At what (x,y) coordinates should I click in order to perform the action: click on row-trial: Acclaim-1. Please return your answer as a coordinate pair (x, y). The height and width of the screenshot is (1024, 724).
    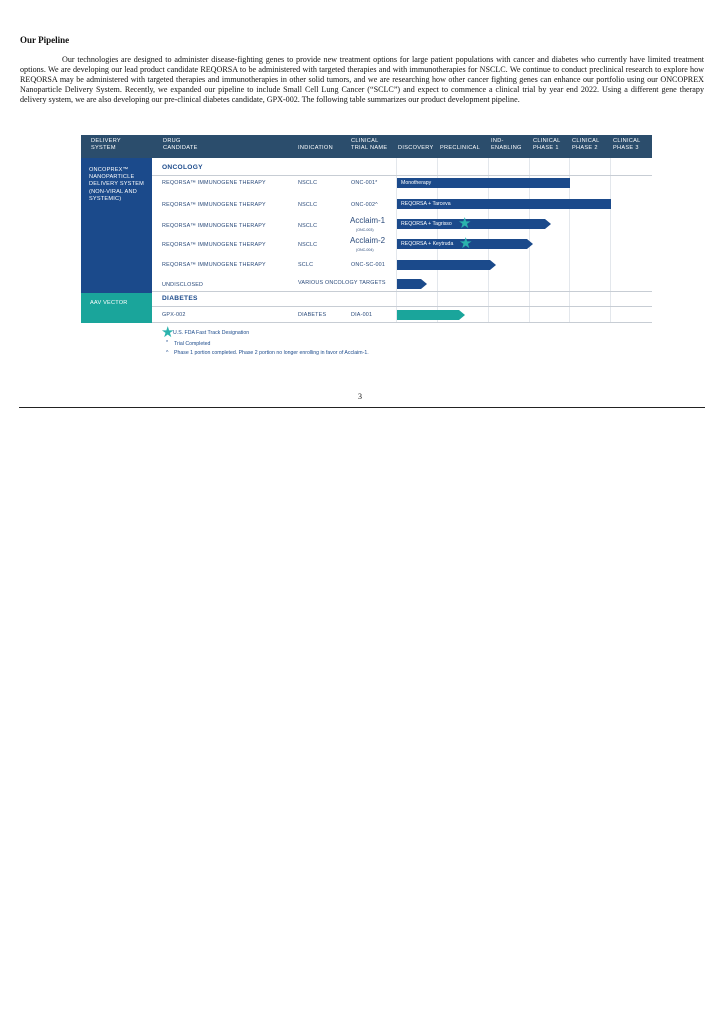
    Looking at the image, I should click on (368, 220).